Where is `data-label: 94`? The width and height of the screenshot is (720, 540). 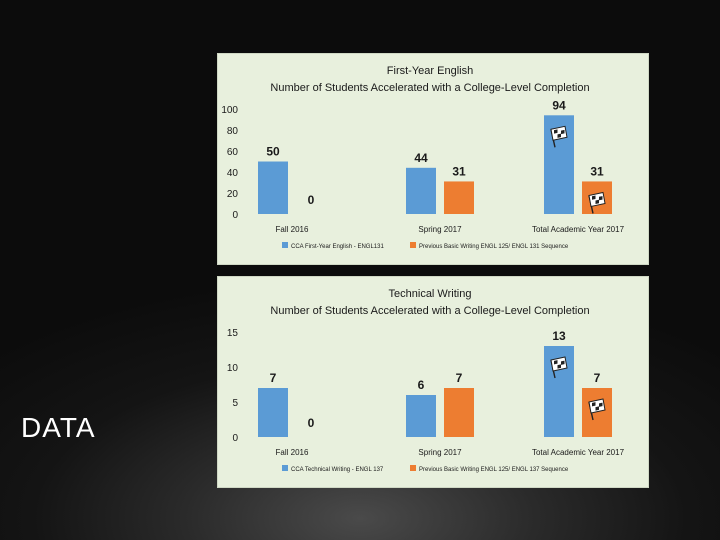
data-label: 94 is located at coordinates (559, 105).